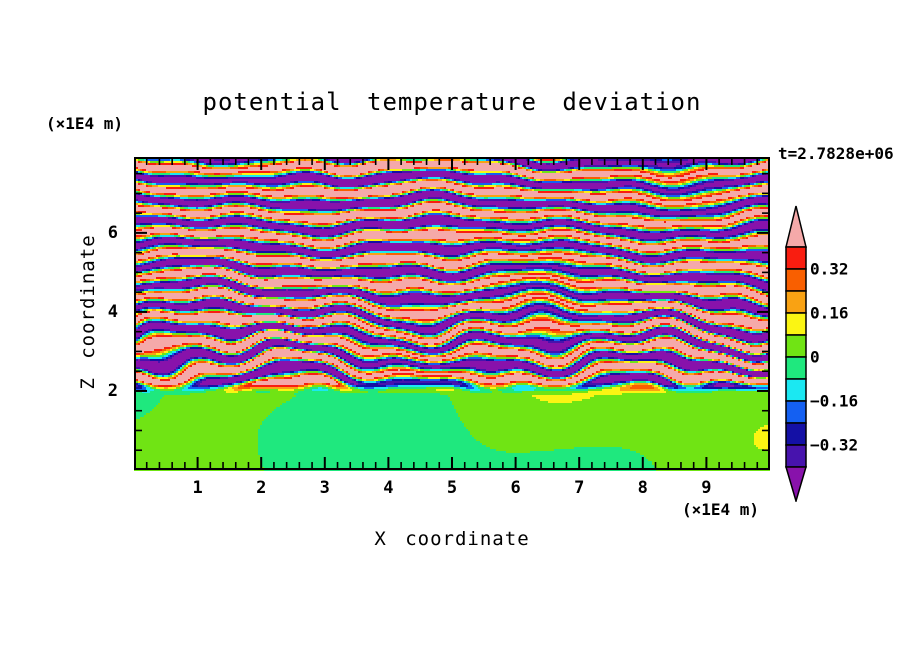 Image resolution: width=904 pixels, height=654 pixels. Describe the element at coordinates (642, 488) in the screenshot. I see `x-tick-label: 8` at that location.